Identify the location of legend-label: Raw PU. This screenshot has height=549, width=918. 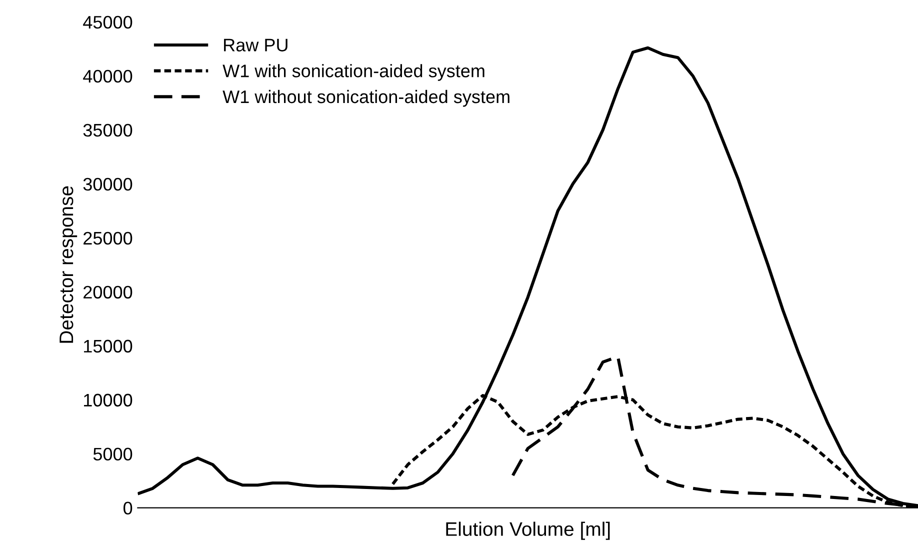
(256, 45).